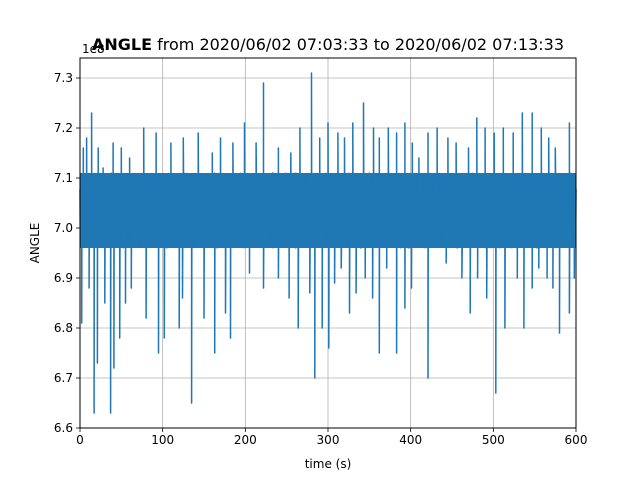 The image size is (640, 480). Describe the element at coordinates (63, 128) in the screenshot. I see `y-tick-label: 7.2` at that location.